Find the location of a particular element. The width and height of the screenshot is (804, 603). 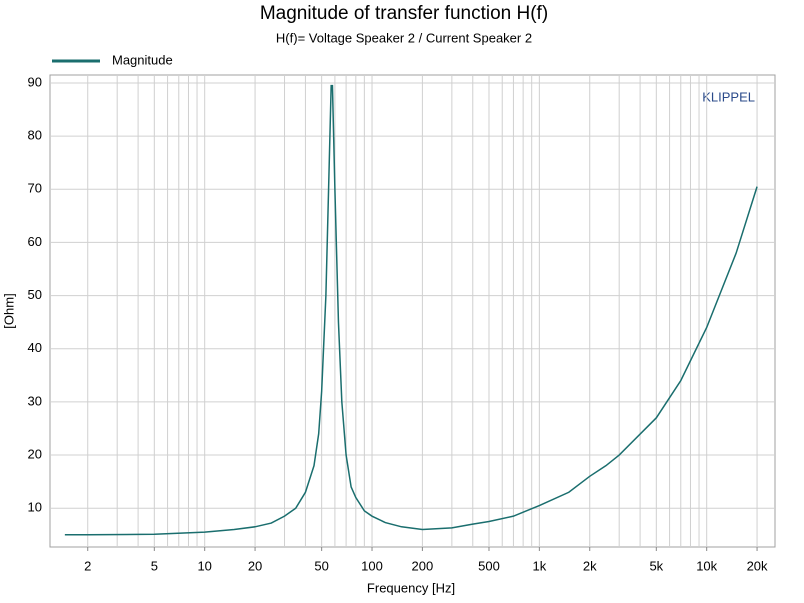

x-tick-label: 500 is located at coordinates (489, 565).